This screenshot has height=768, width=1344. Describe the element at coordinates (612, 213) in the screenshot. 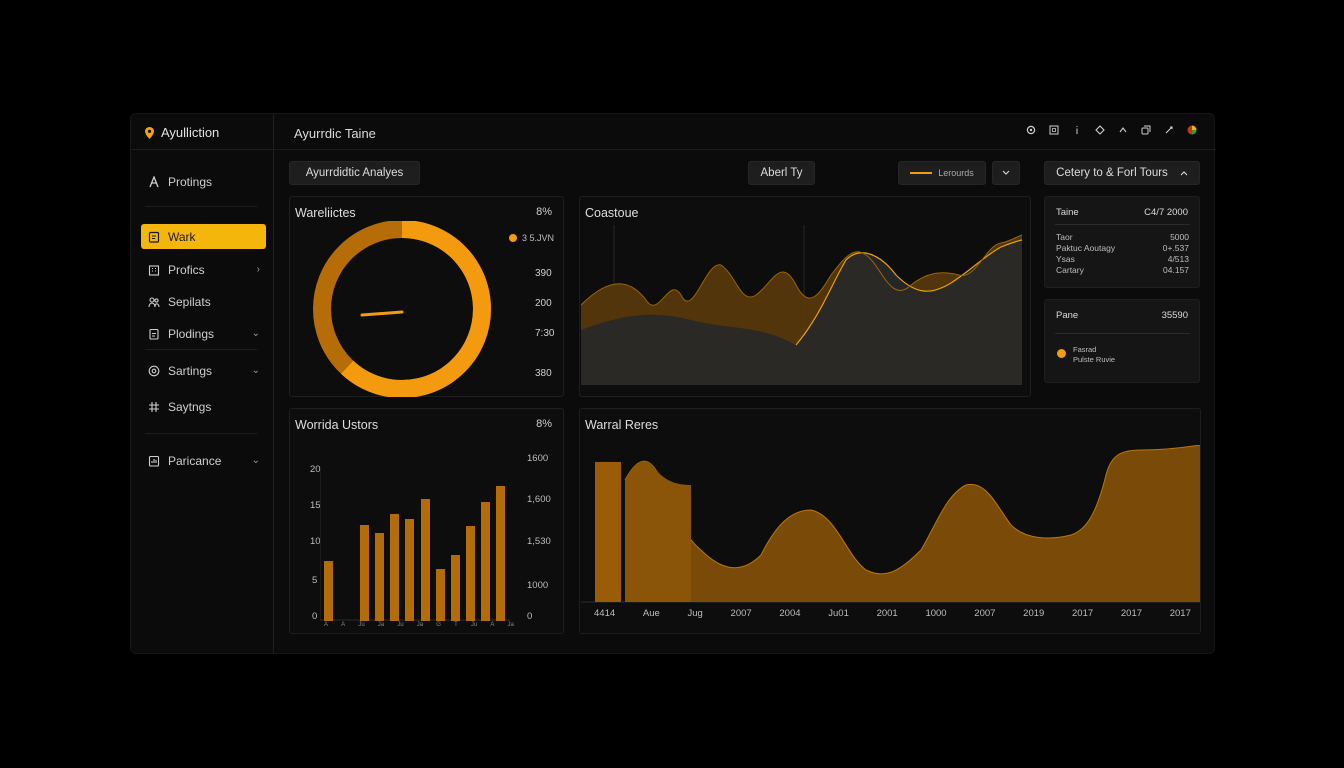

I see `panel-title: Coastoue` at that location.